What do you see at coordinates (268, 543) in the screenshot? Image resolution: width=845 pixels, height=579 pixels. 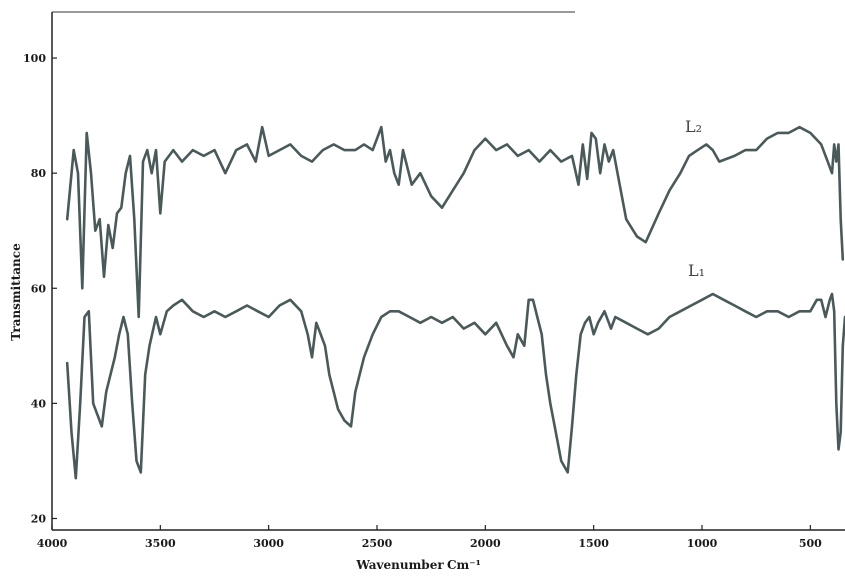 I see `x-tick-label: 3000` at bounding box center [268, 543].